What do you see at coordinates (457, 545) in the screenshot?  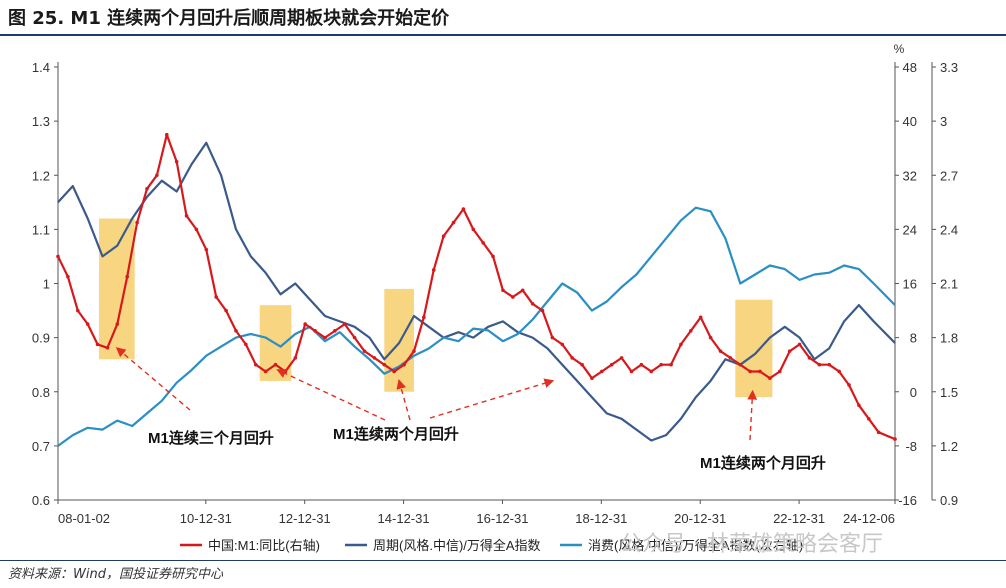 I see `legend-label-2: 周期(风格.中信)/万得全A指数` at bounding box center [457, 545].